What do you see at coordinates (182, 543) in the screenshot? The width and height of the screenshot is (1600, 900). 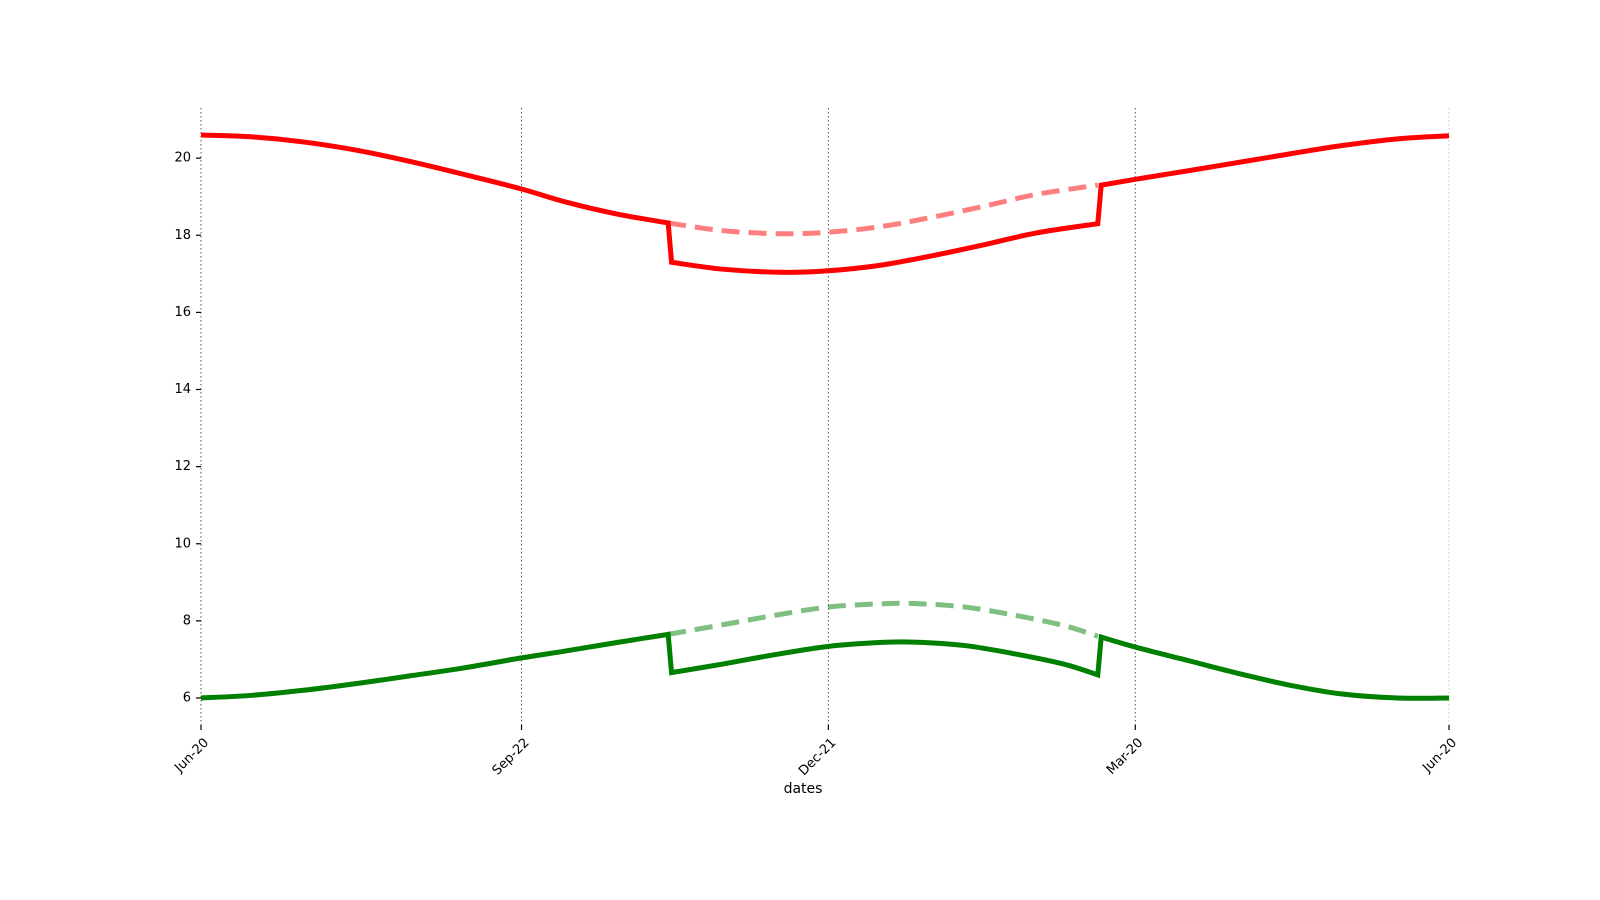 I see `y-tick-label: 10` at bounding box center [182, 543].